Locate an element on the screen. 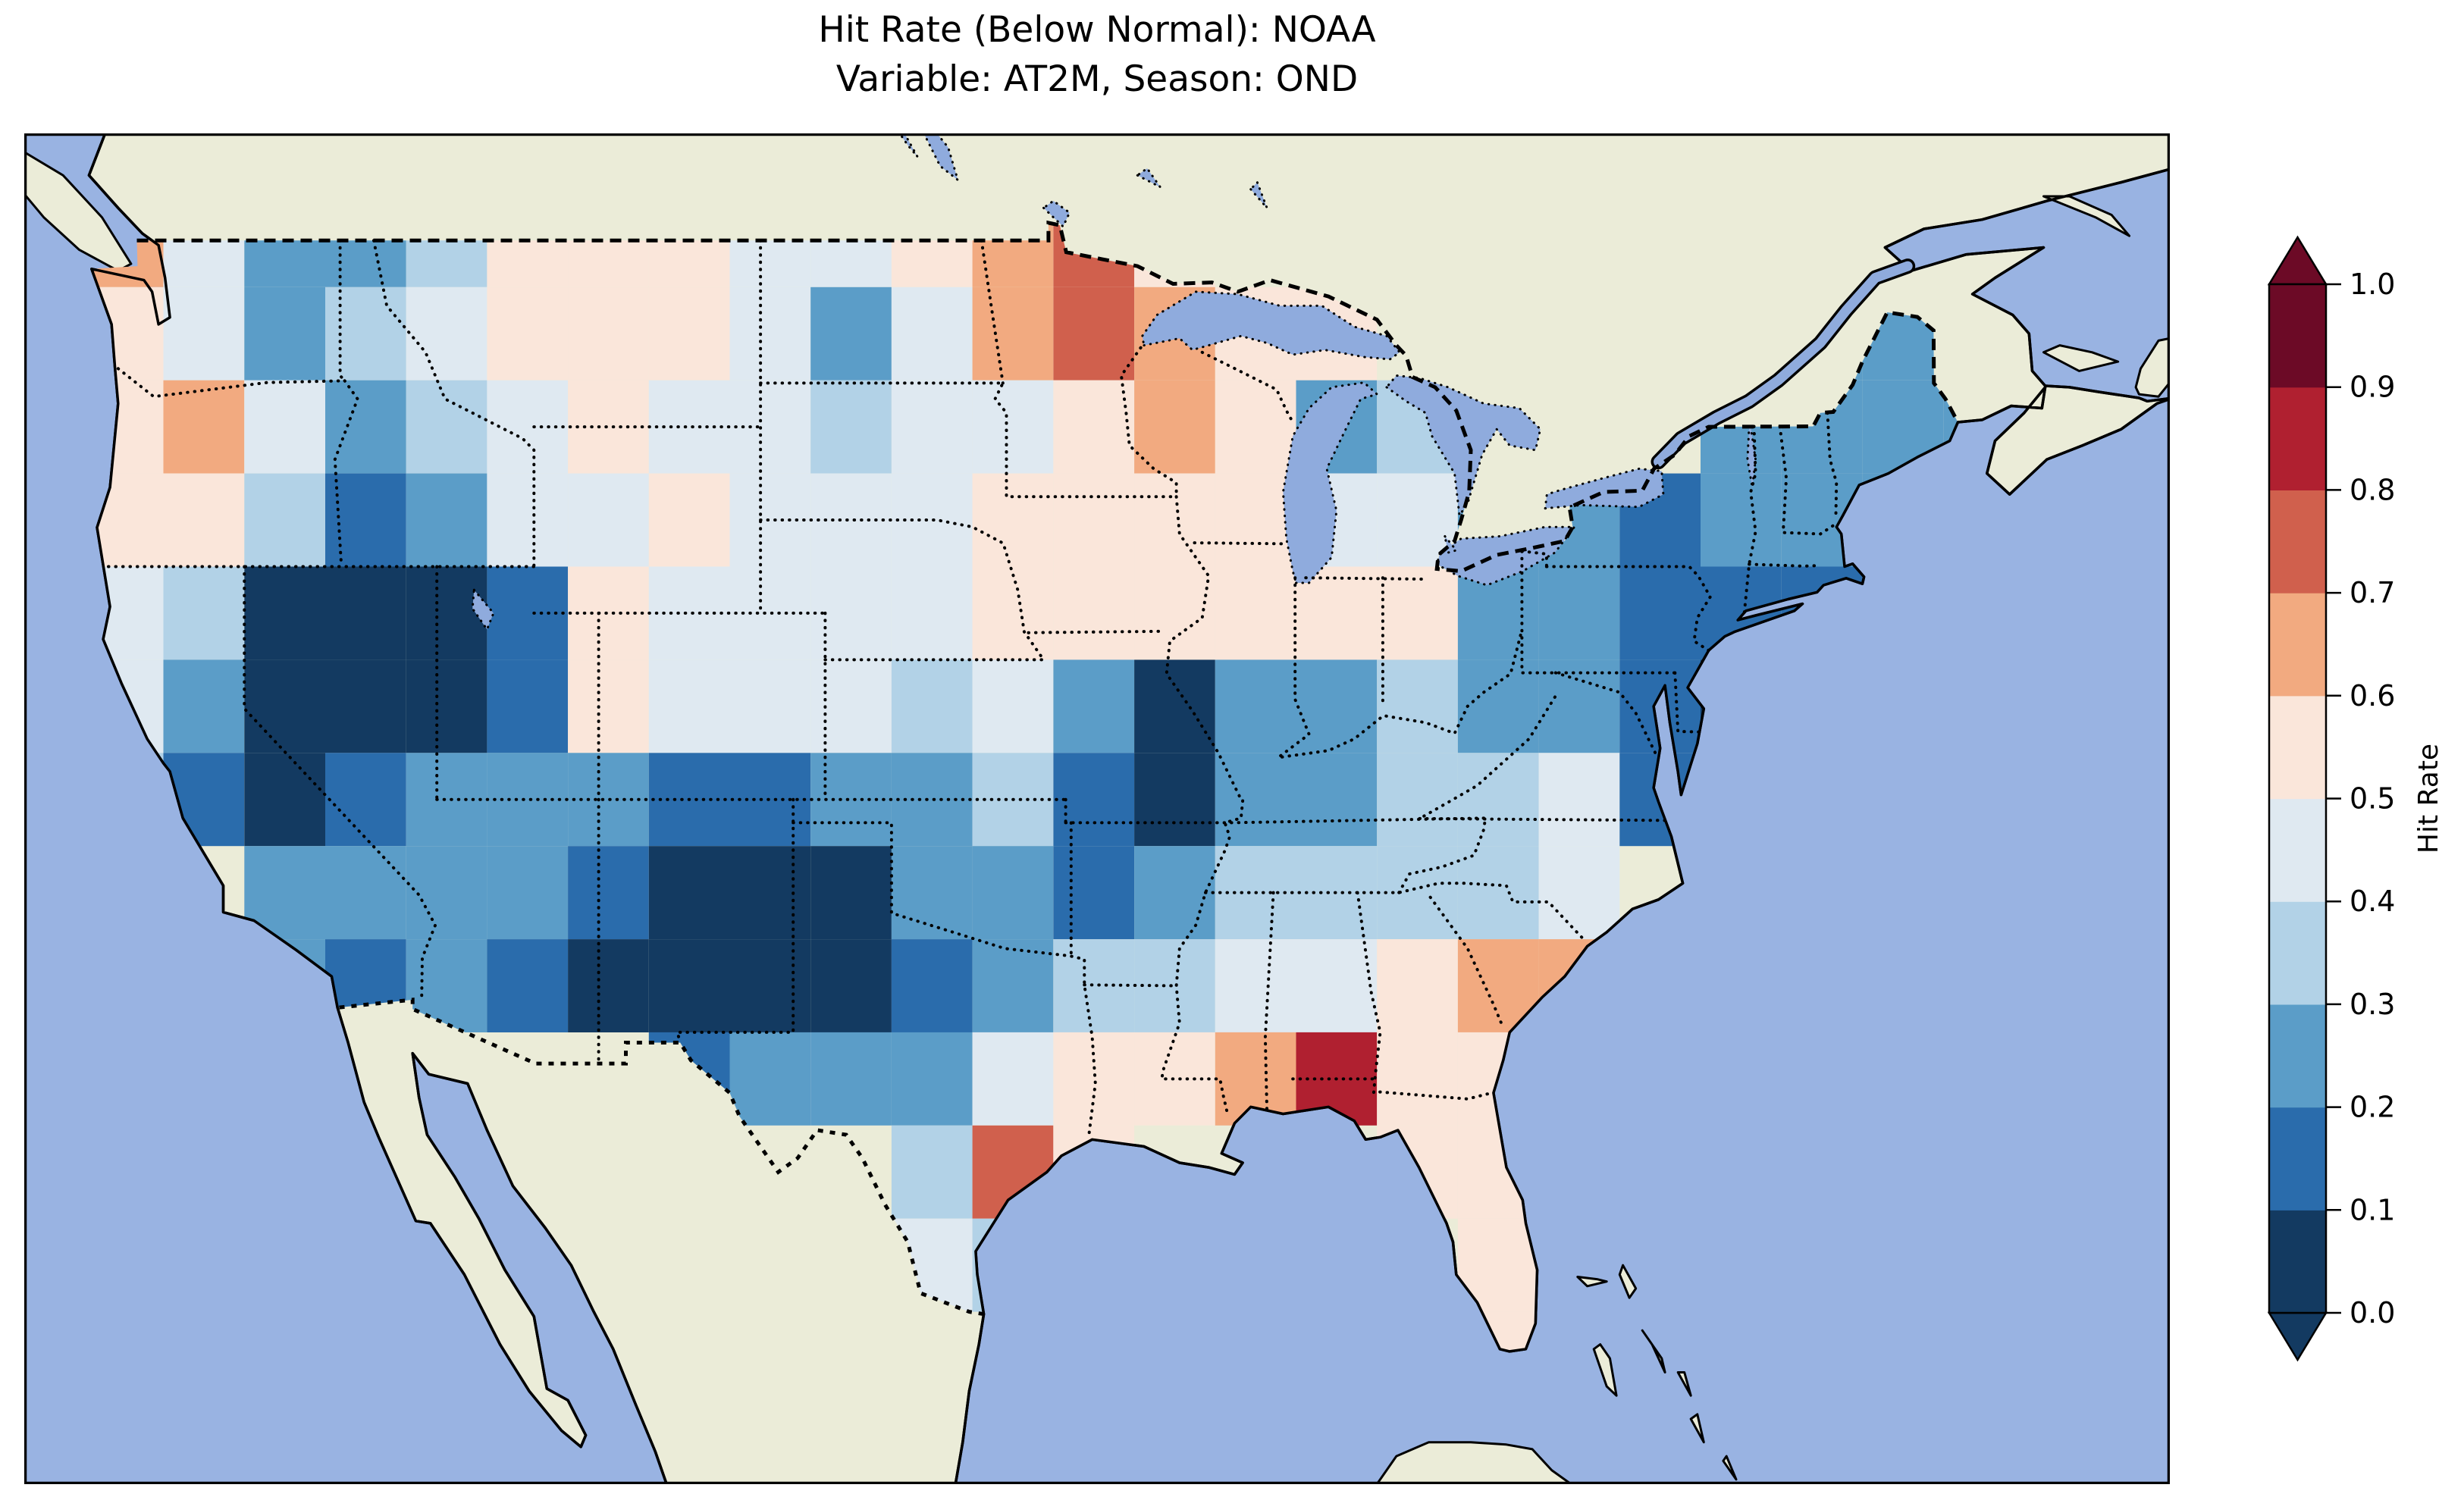 This screenshot has width=2464, height=1494. colorbar-tick-label: 0.8 is located at coordinates (2372, 489).